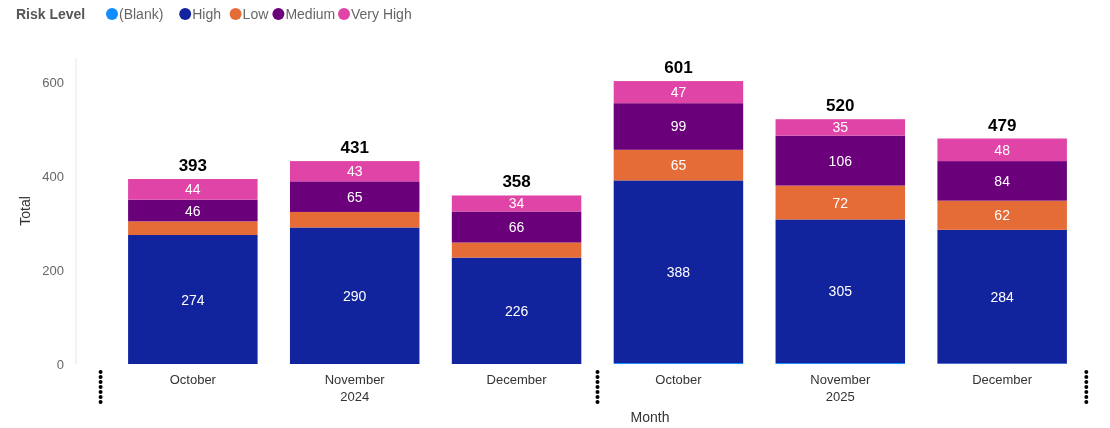 The image size is (1110, 428). What do you see at coordinates (193, 189) in the screenshot?
I see `data-label: 44` at bounding box center [193, 189].